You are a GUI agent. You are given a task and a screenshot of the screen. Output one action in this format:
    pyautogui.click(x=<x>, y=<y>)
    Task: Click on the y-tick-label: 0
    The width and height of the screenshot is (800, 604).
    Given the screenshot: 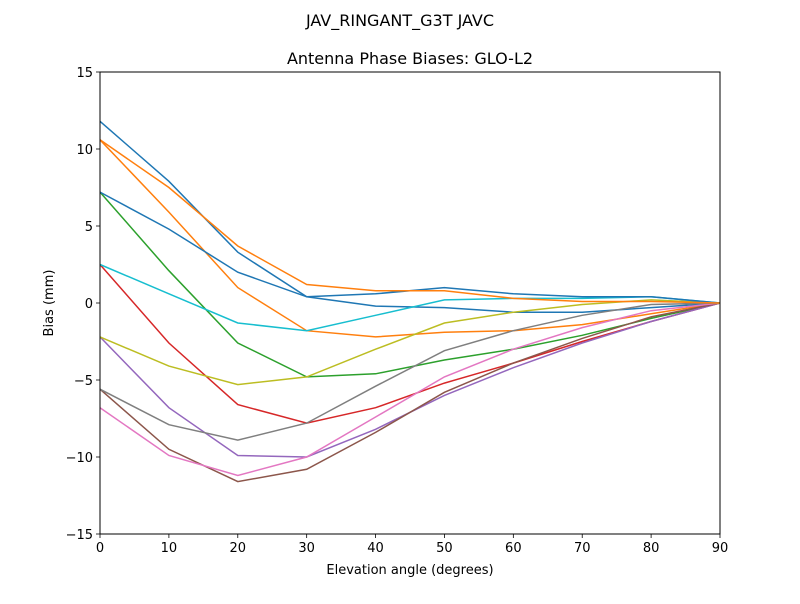 What is the action you would take?
    pyautogui.click(x=89, y=304)
    